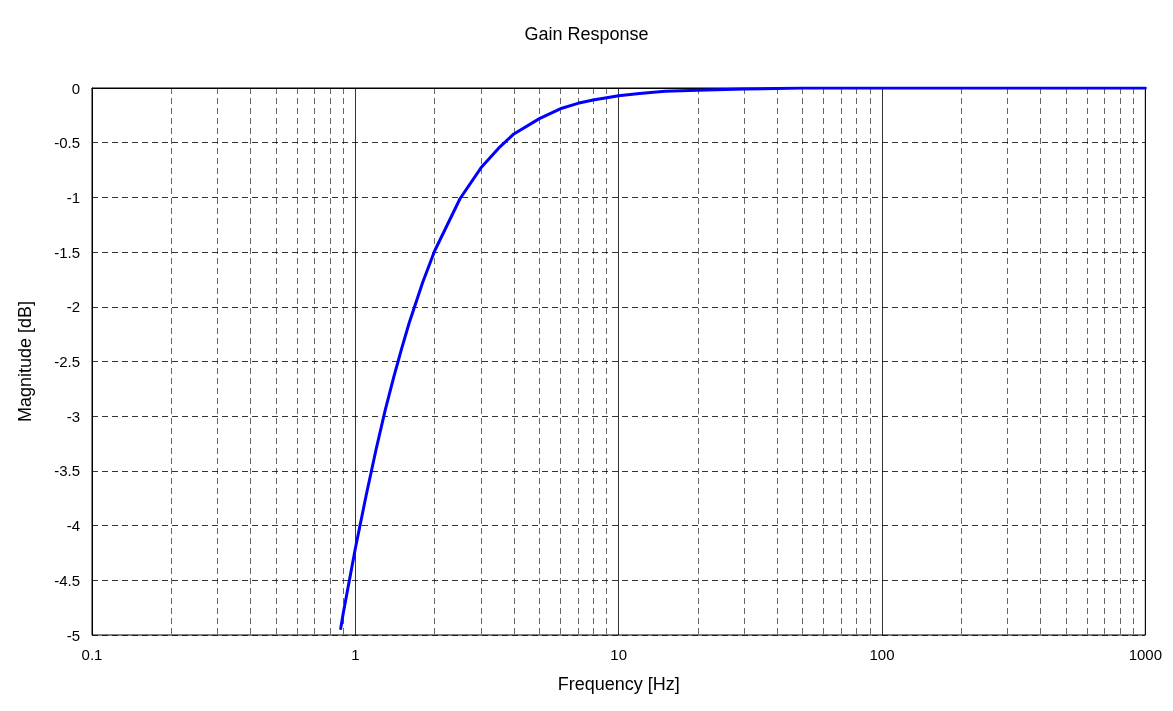 The height and width of the screenshot is (711, 1173). What do you see at coordinates (67, 143) in the screenshot?
I see `y-tick-label: -0.5` at bounding box center [67, 143].